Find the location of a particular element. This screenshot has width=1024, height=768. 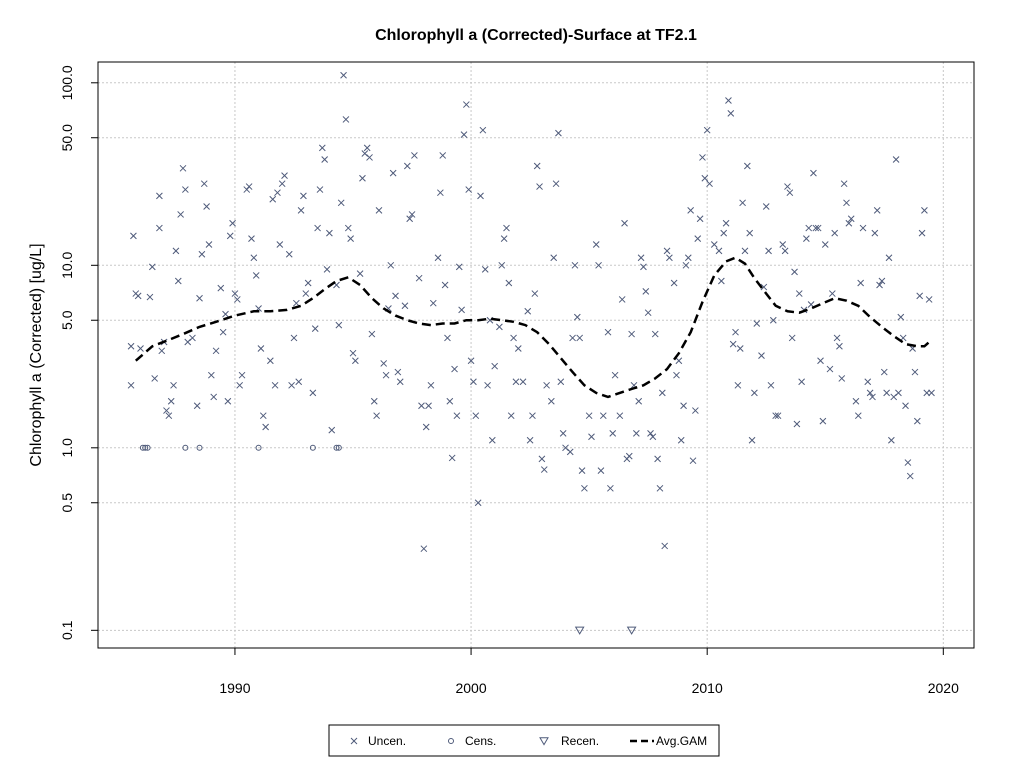

y-tick-label: 0.1 is located at coordinates (67, 630).